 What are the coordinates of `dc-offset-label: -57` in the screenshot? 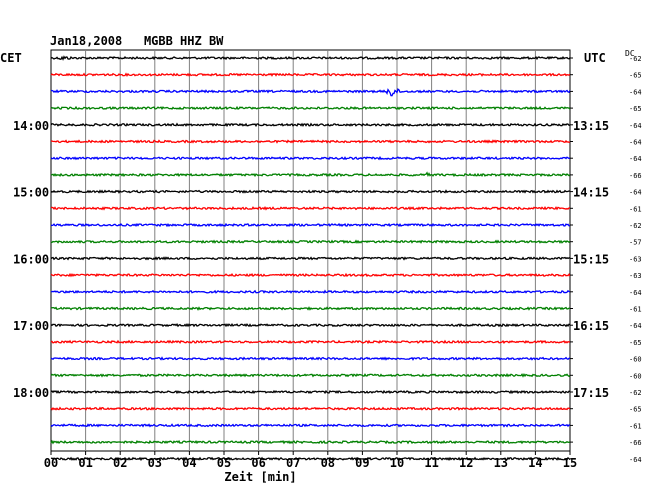 It's located at (635, 243).